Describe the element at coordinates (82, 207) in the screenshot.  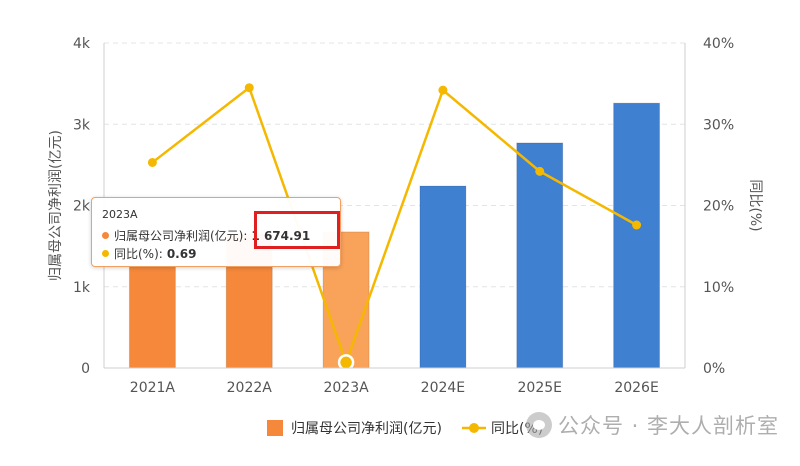
I see `y-tick-label: 2k` at that location.